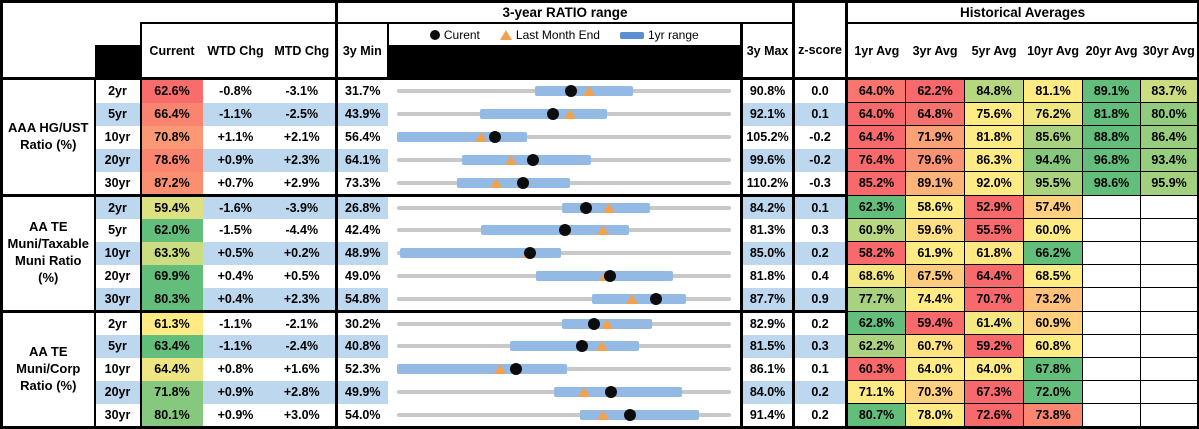  I want to click on cell-avg-10yr-avg: 68.5%, so click(1053, 276).